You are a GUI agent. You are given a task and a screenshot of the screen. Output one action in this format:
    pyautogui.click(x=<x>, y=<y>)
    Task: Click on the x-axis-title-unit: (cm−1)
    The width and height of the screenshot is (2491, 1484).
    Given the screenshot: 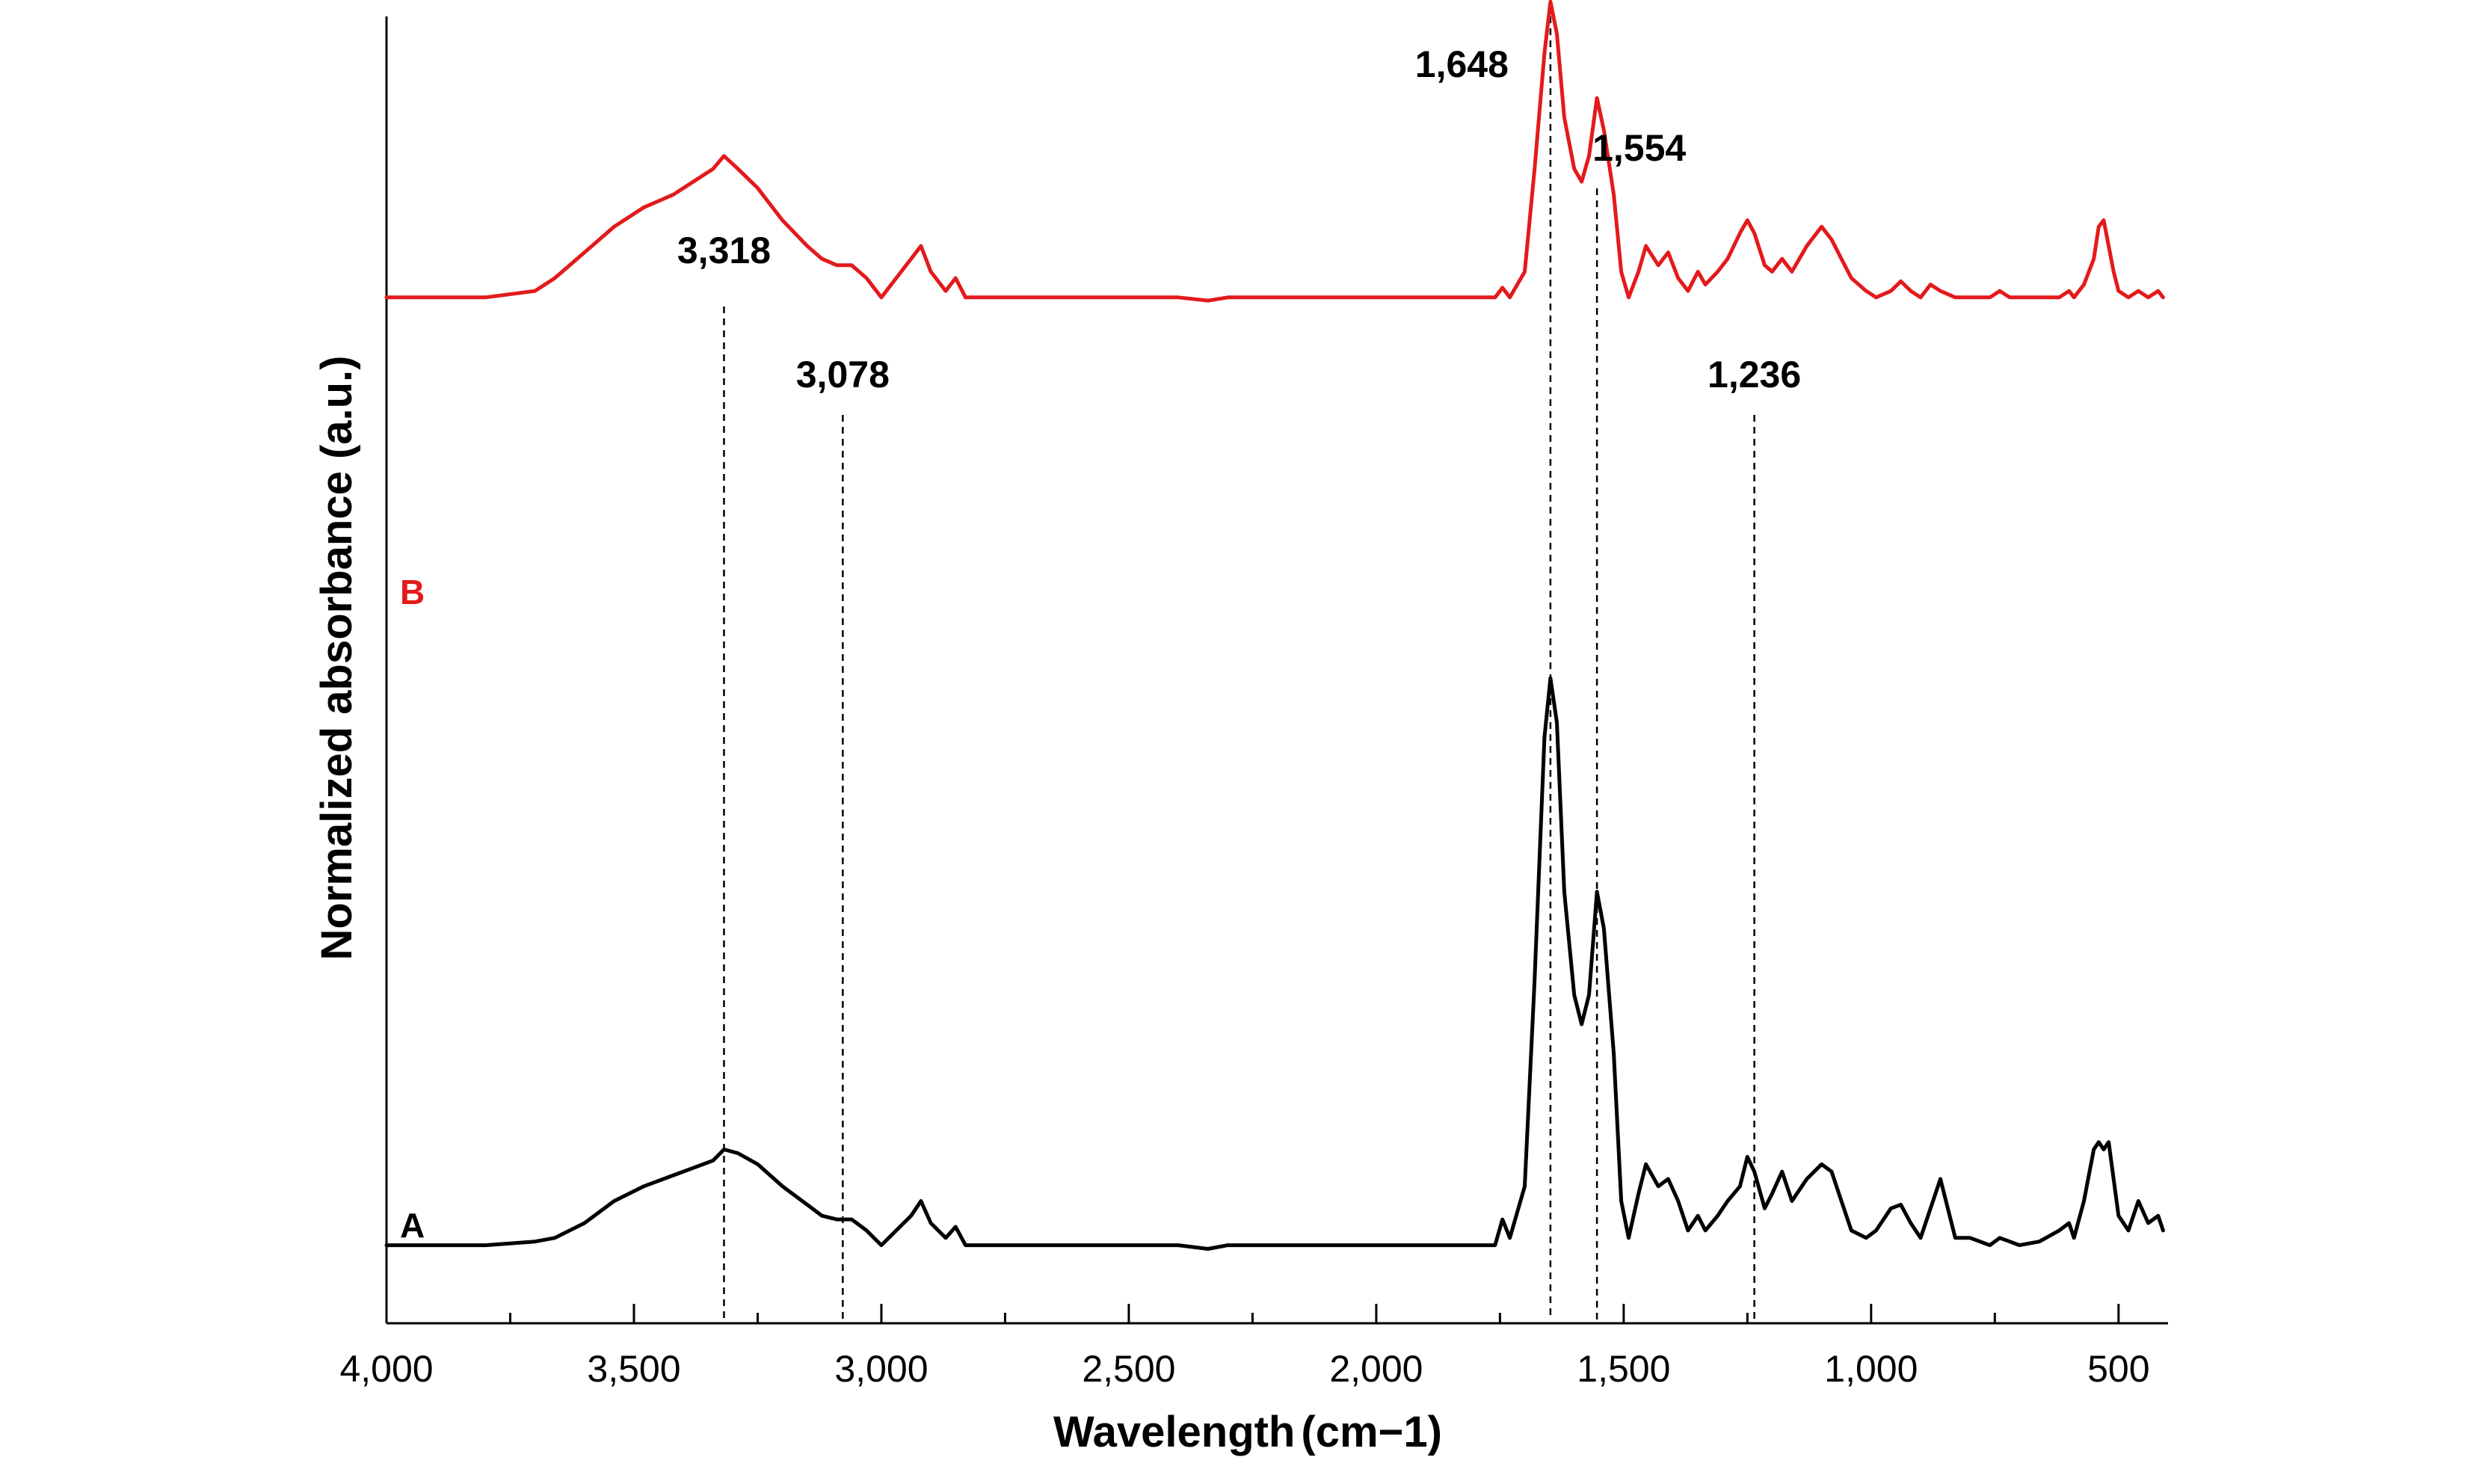 What is the action you would take?
    pyautogui.click(x=1371, y=1432)
    